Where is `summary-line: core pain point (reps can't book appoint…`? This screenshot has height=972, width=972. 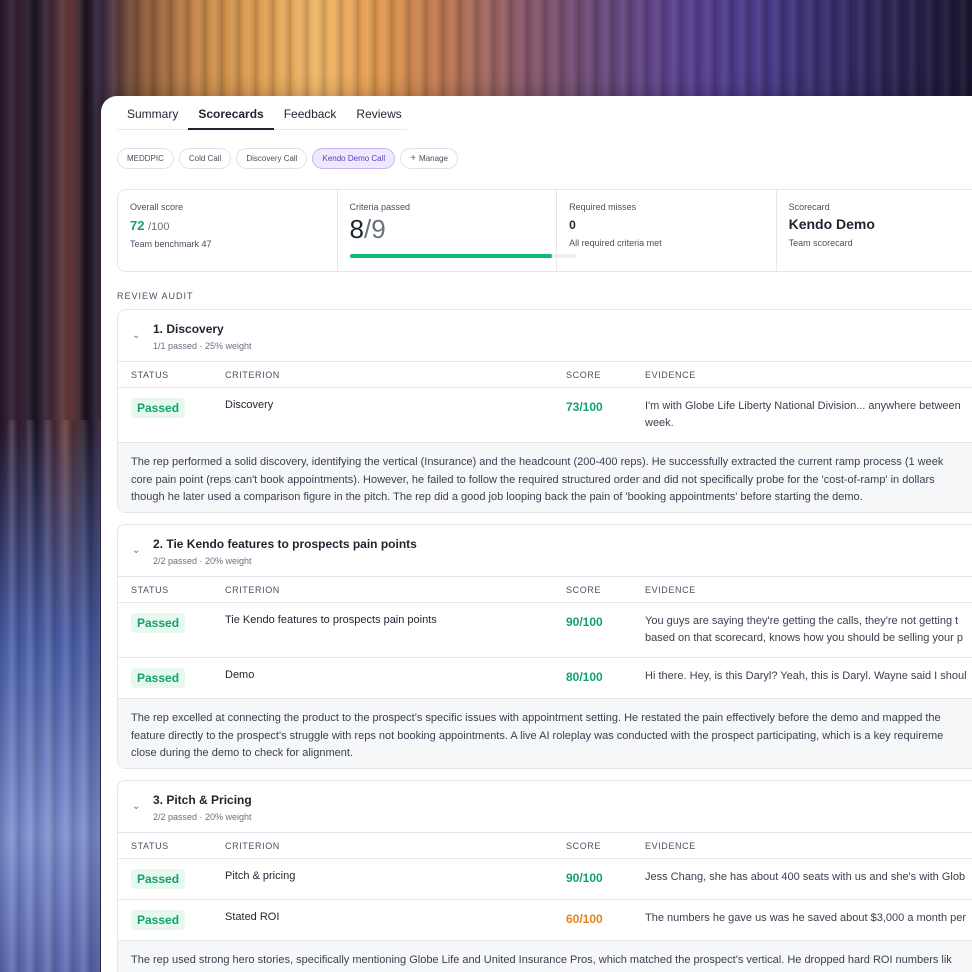
summary-line: core pain point (reps can't book appoint… is located at coordinates (533, 479).